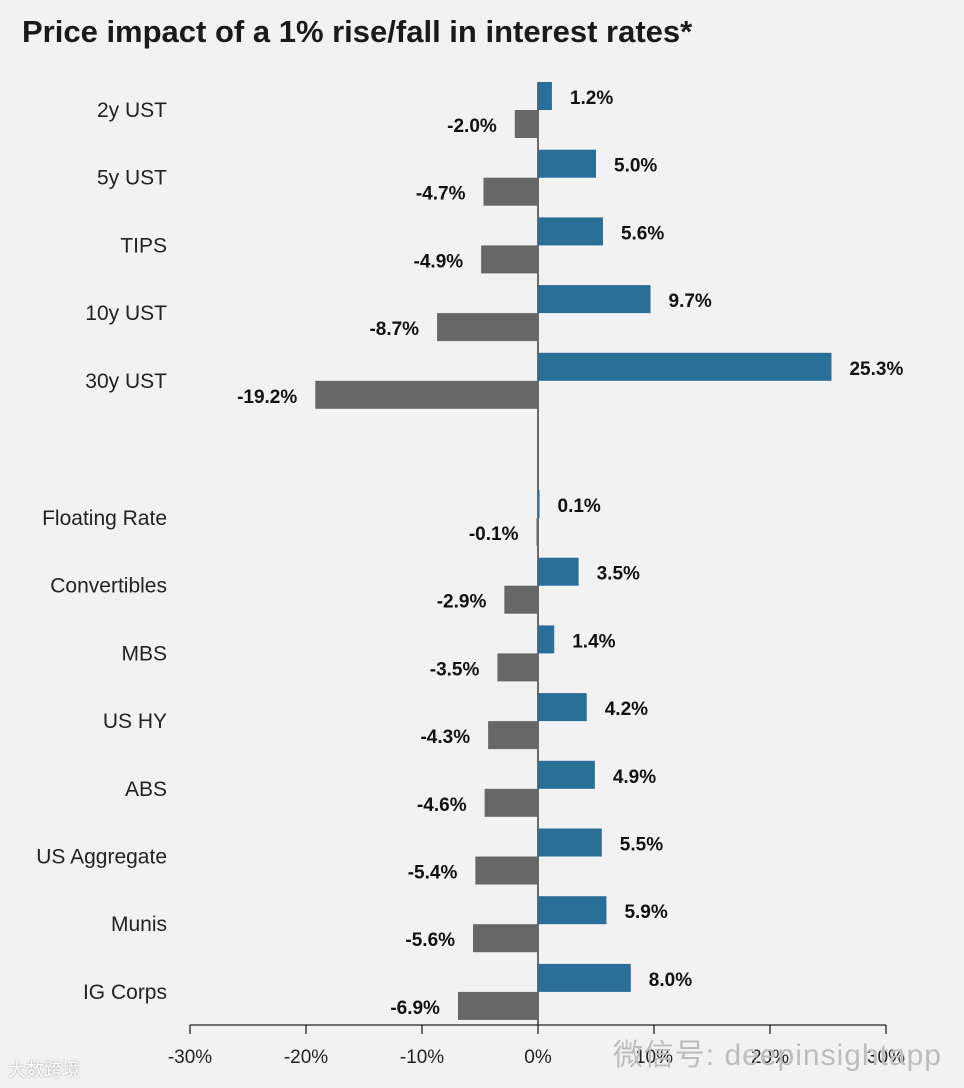  I want to click on data-label-rise: 5.0%, so click(635, 166).